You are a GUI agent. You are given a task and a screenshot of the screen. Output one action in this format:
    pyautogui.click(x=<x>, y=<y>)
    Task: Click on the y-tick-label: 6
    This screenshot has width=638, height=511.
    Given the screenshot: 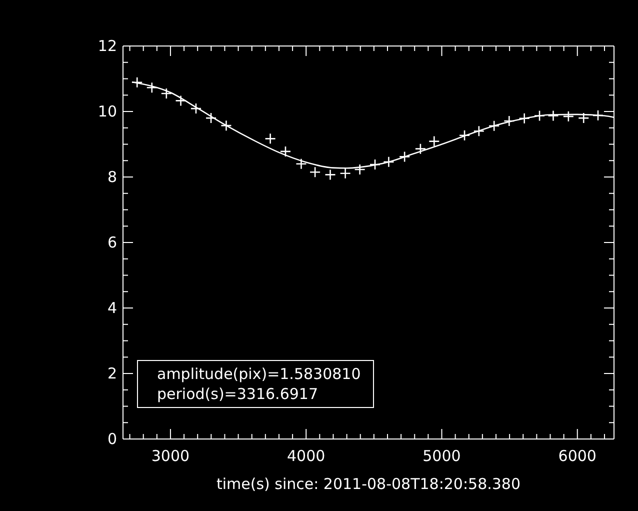 What is the action you would take?
    pyautogui.click(x=112, y=243)
    